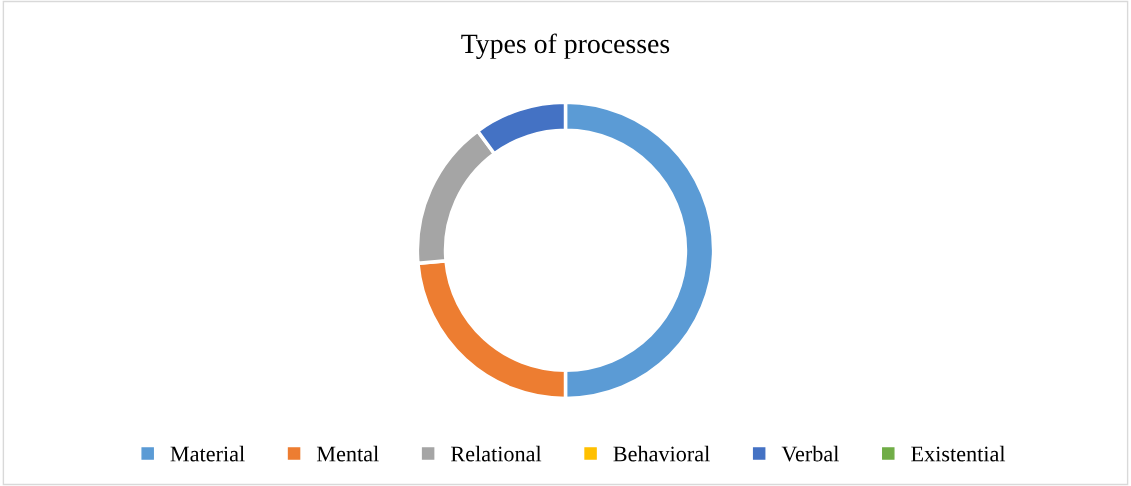 The width and height of the screenshot is (1131, 486). Describe the element at coordinates (347, 453) in the screenshot. I see `legend-label: Mental` at that location.